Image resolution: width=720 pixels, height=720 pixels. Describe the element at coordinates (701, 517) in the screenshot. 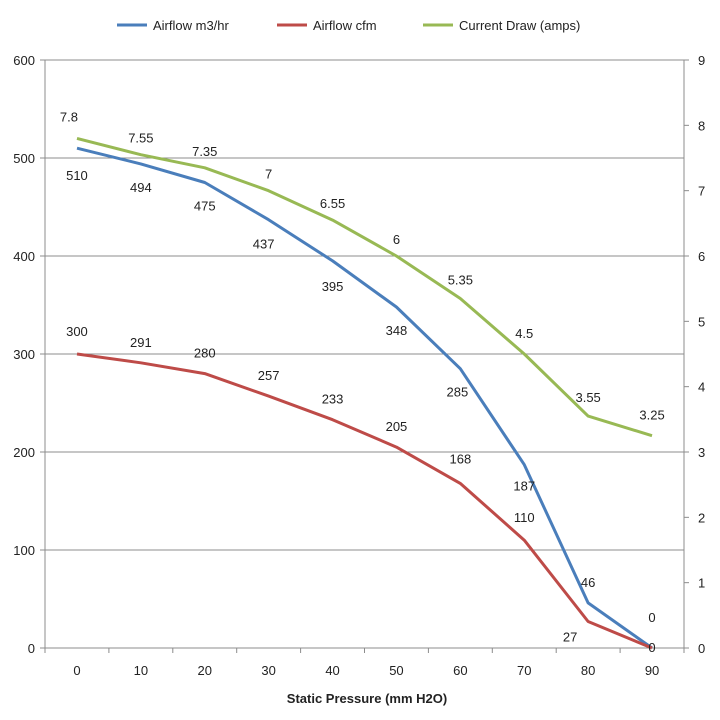

I see `y-right-tick-label: 2` at that location.